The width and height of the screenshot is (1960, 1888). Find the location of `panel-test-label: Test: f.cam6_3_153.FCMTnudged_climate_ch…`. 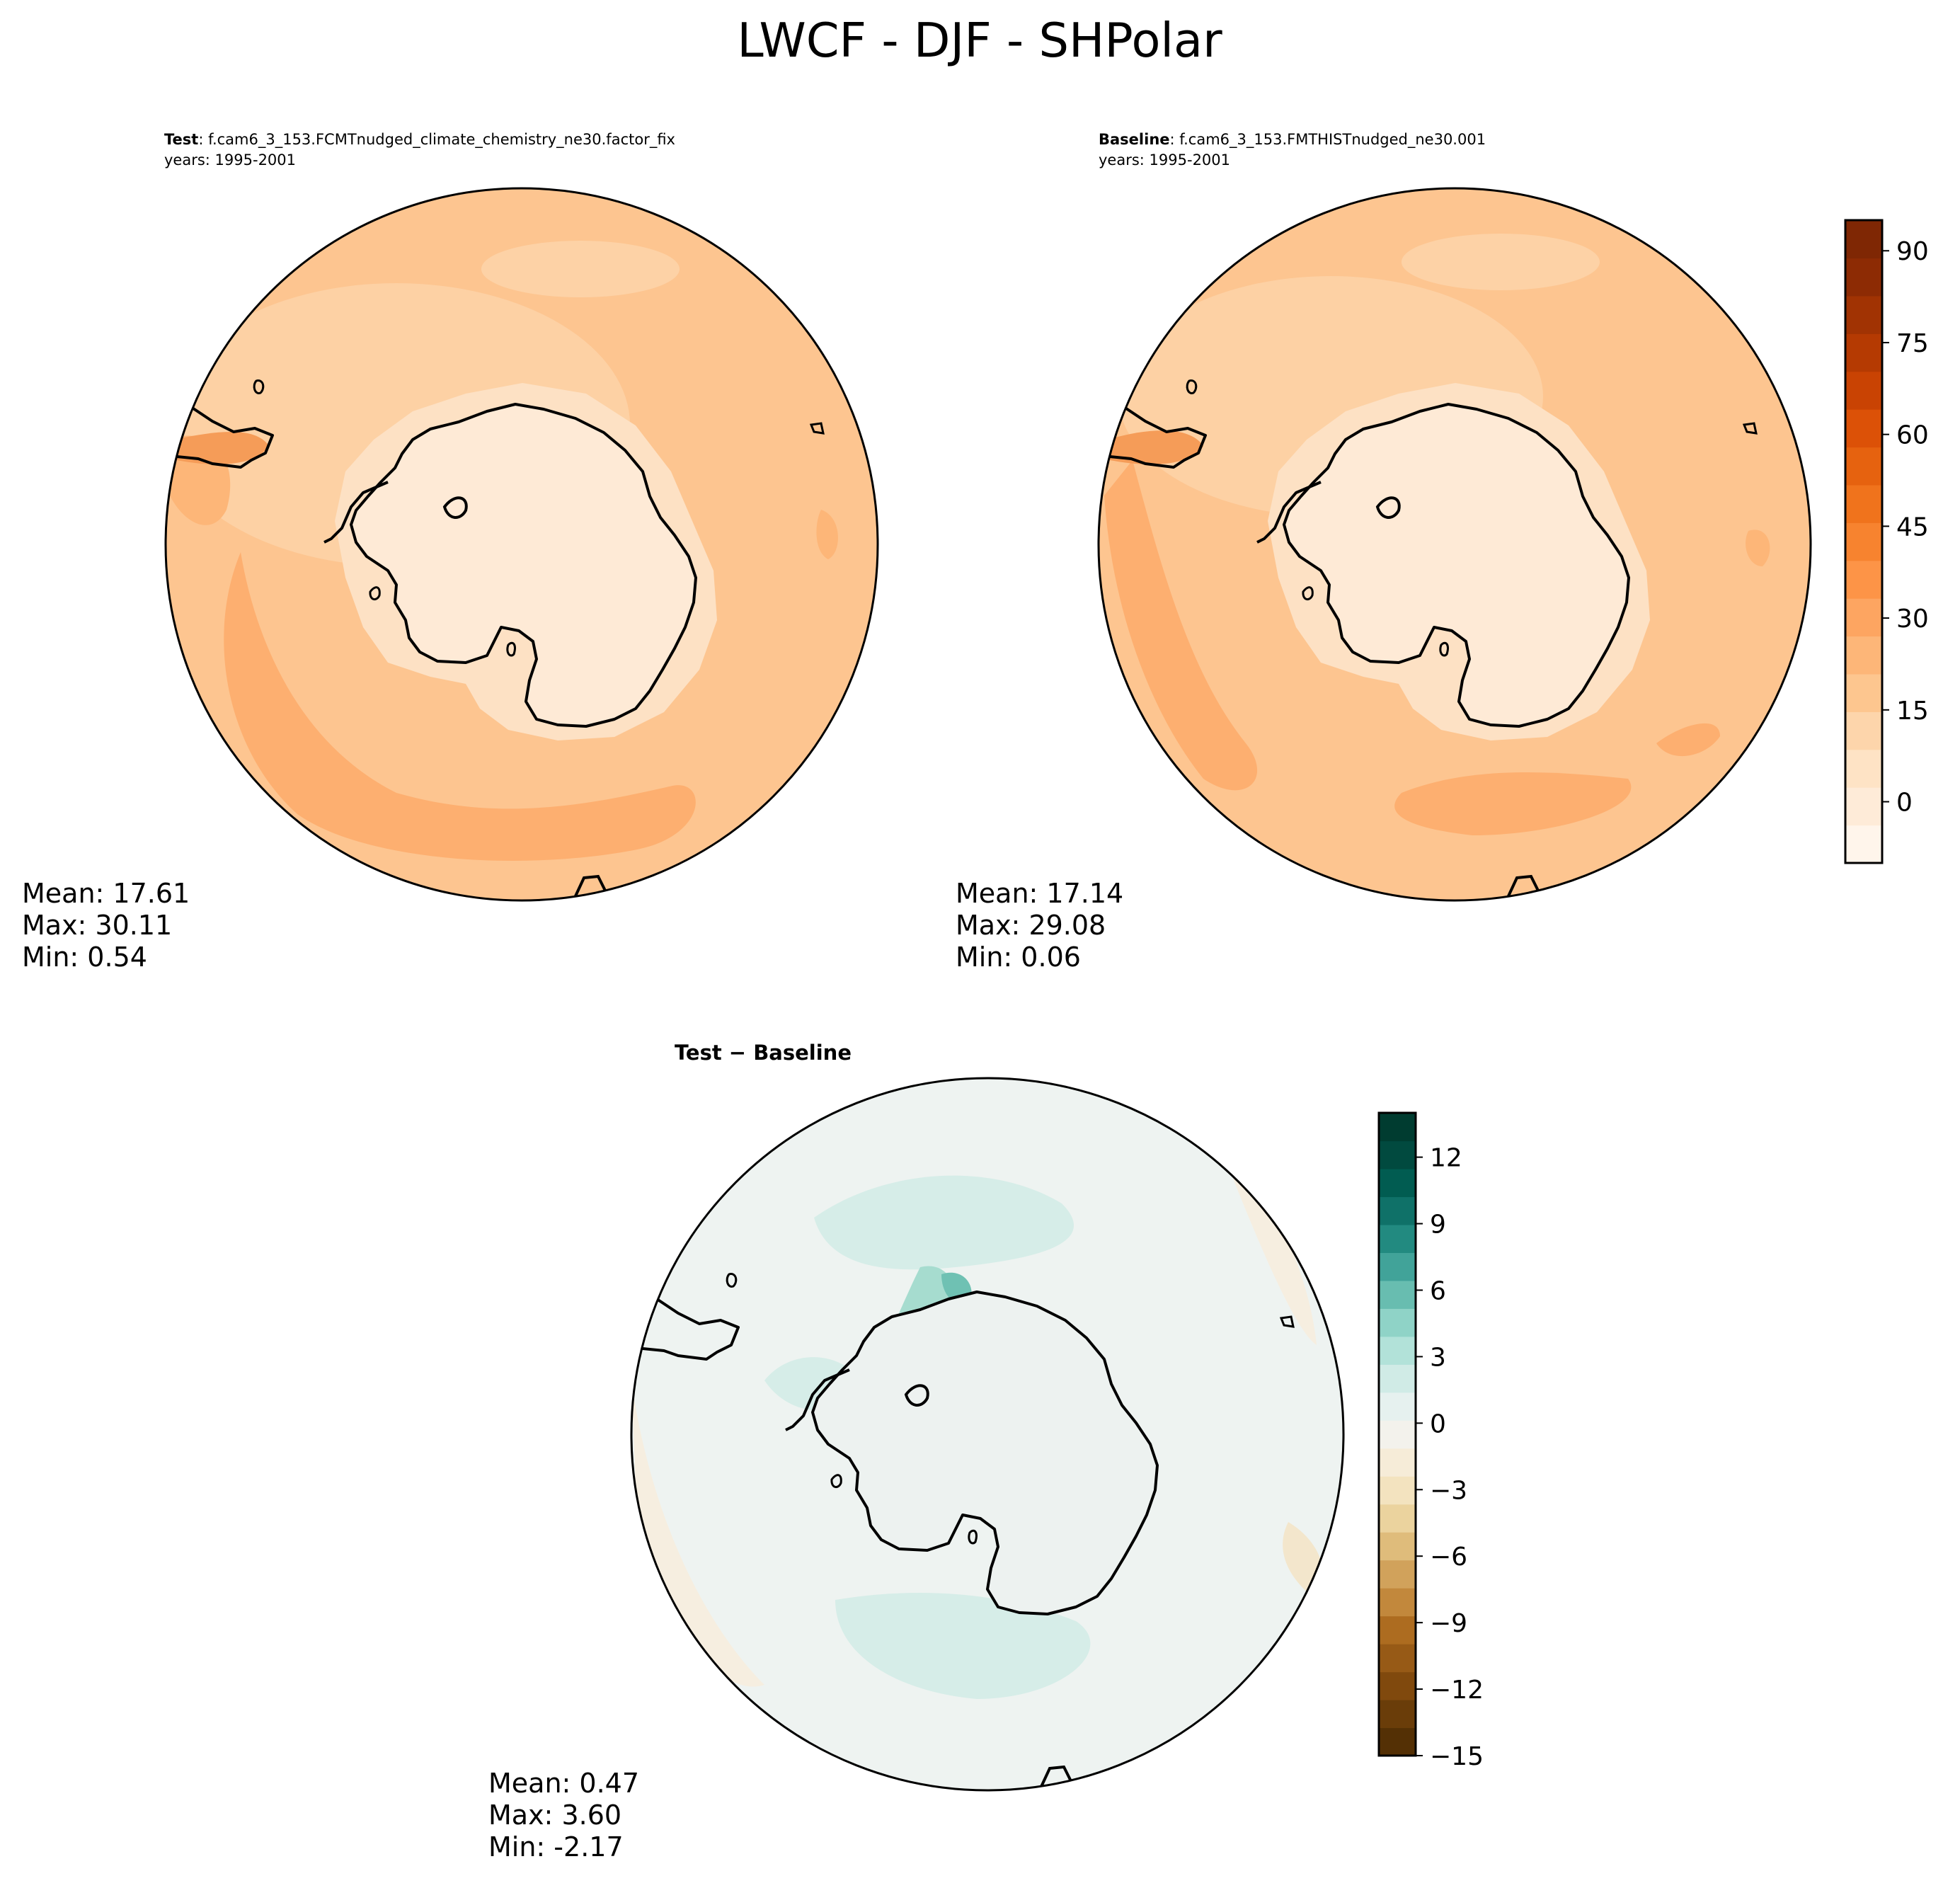

panel-test-label: Test: f.cam6_3_153.FCMTnudged_climate_ch… is located at coordinates (419, 140).